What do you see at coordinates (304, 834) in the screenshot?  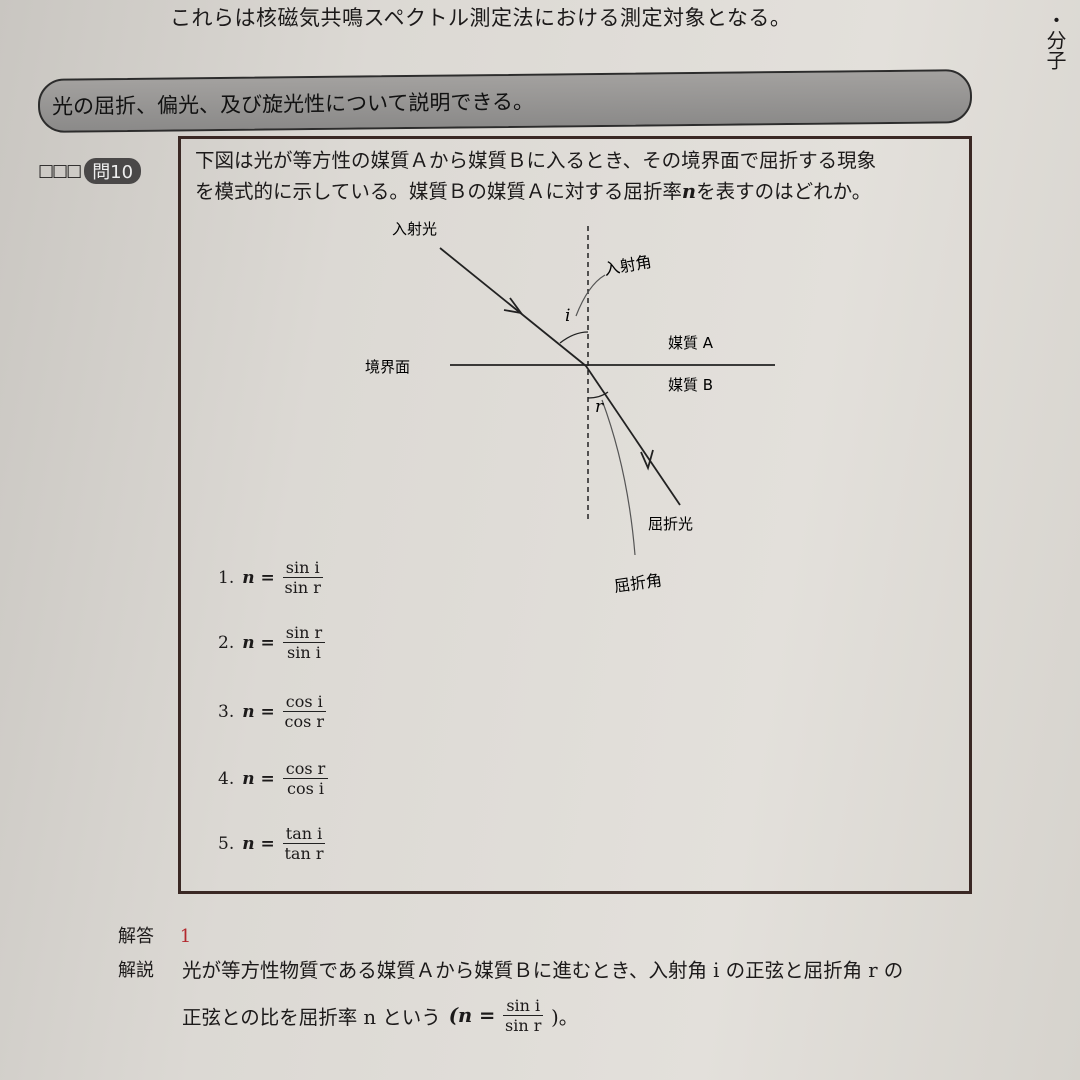 I see `numerator: tan i` at bounding box center [304, 834].